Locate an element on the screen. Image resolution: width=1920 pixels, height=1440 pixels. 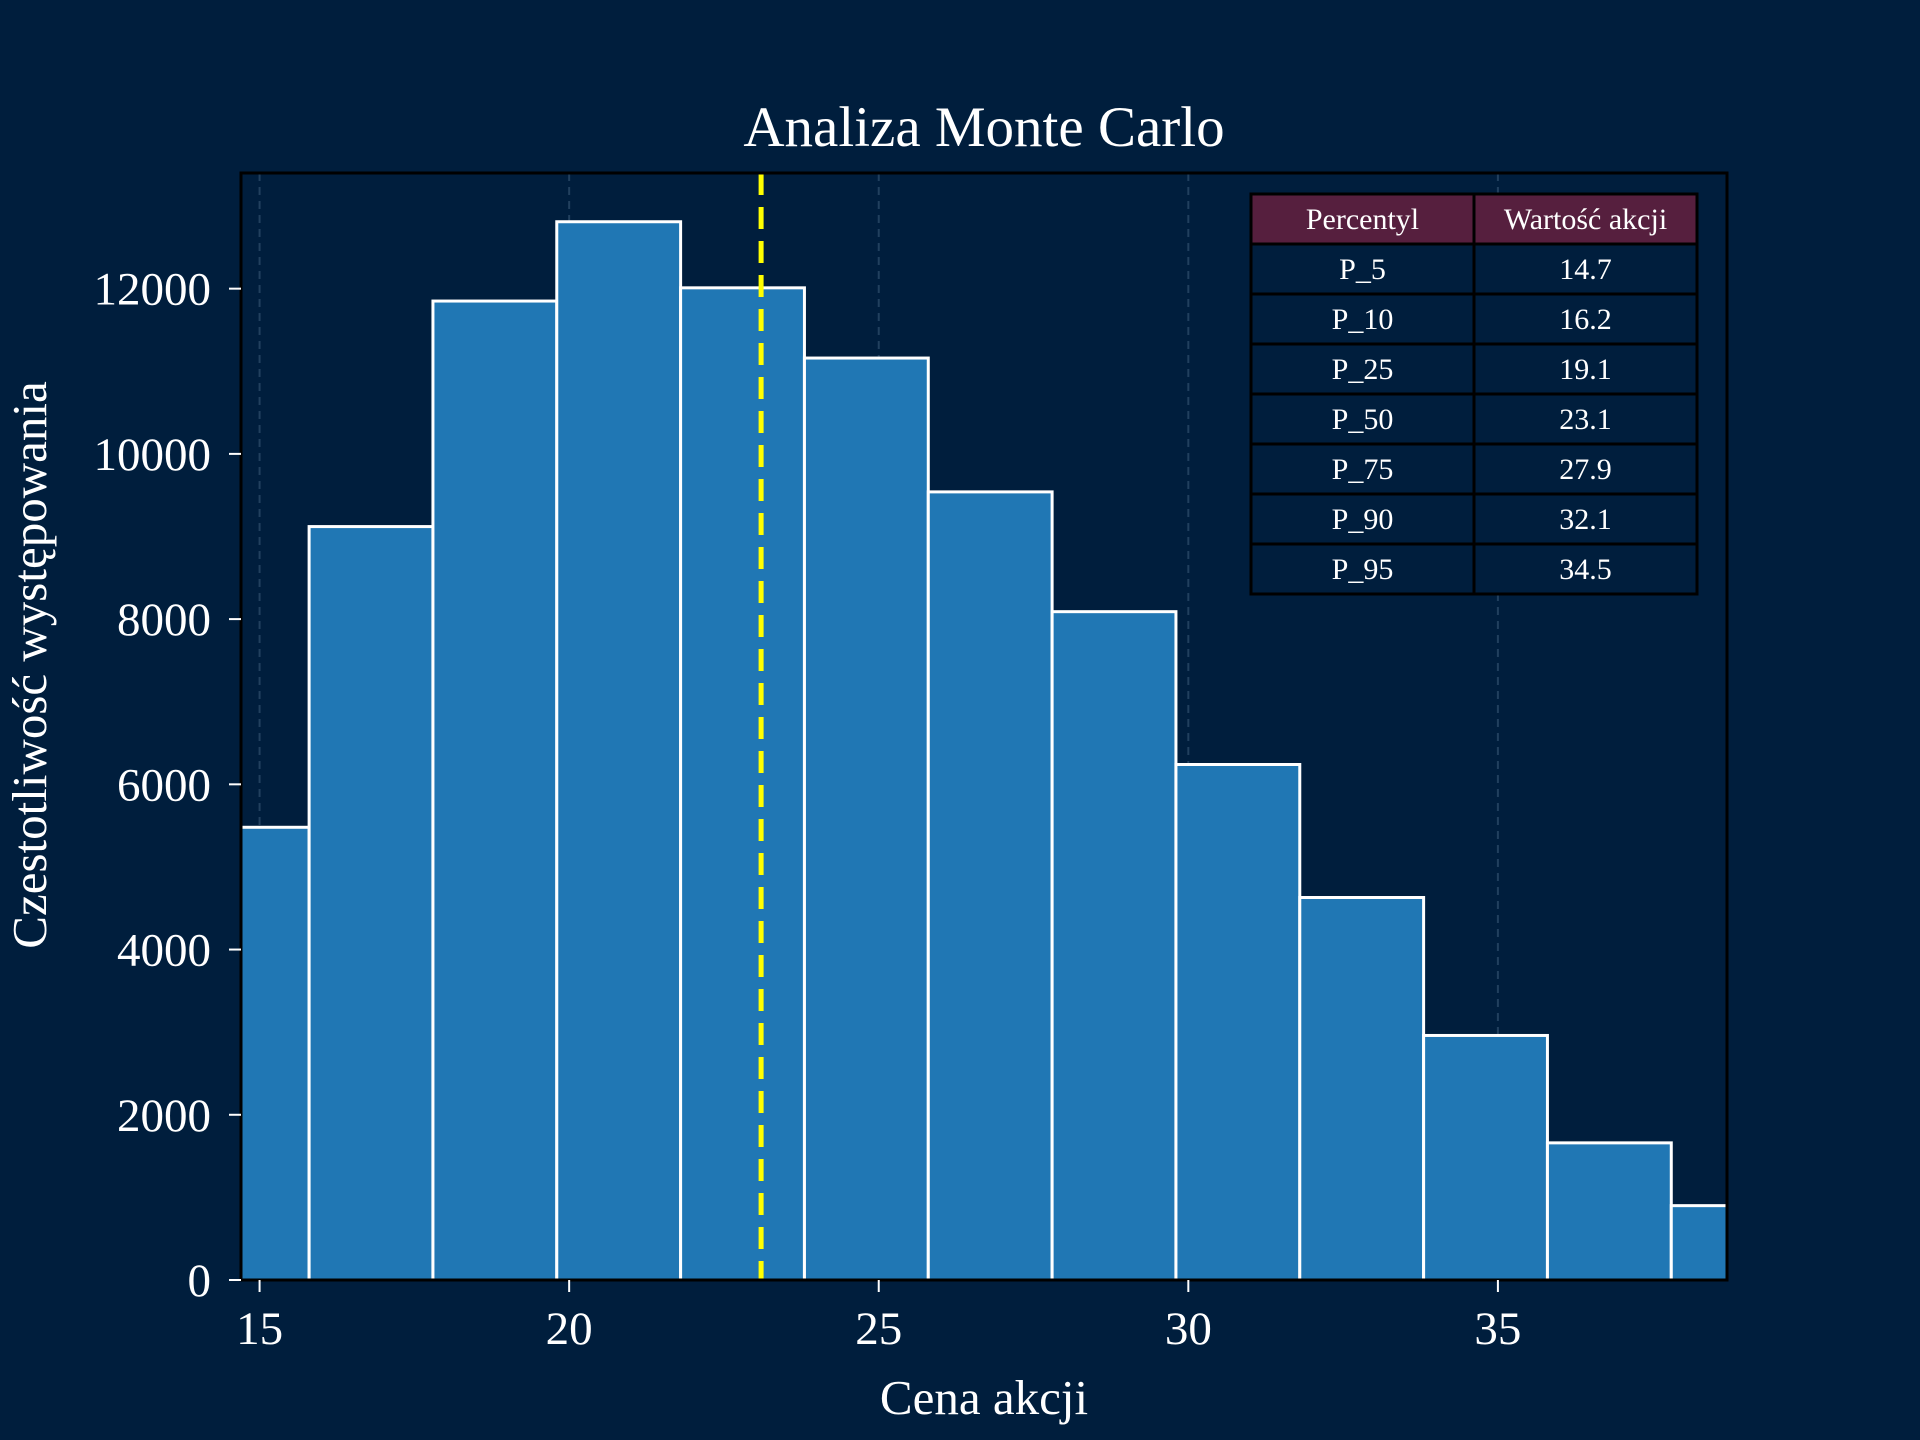
y-axis-label: Czestotliwość występowania is located at coordinates (29, 665).